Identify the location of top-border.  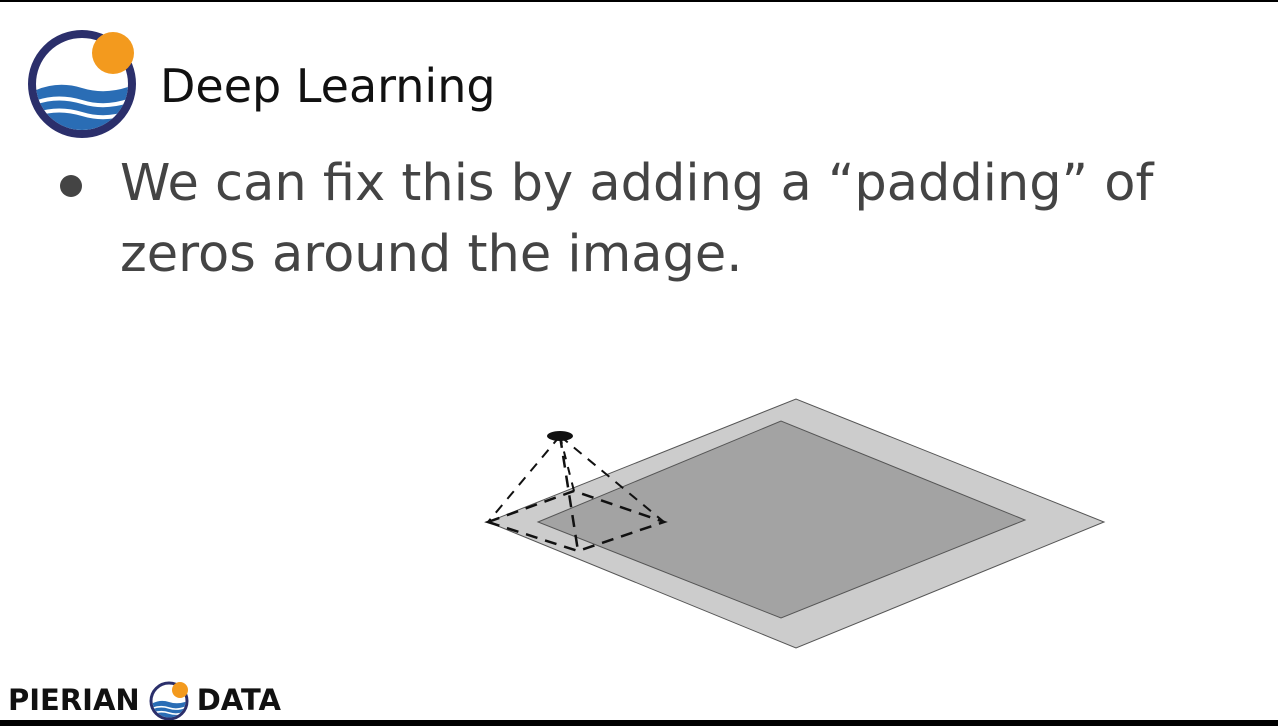
(639, 1).